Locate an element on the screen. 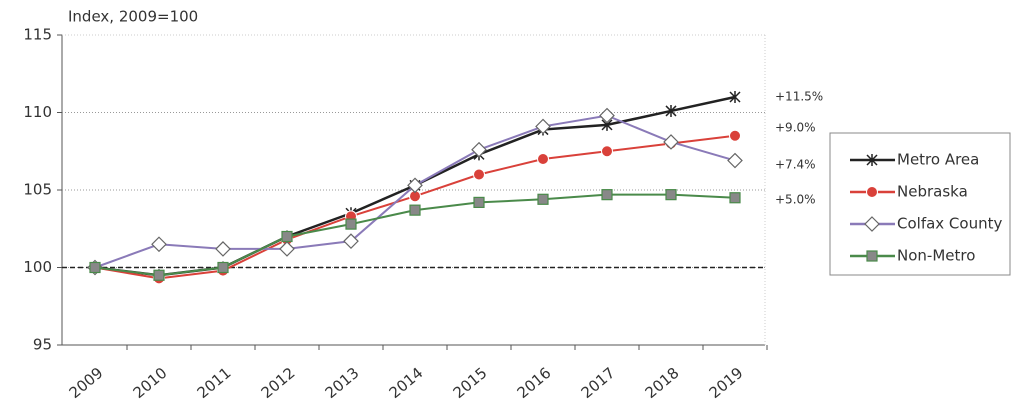 The width and height of the screenshot is (1017, 418). x-tick-label: 2017 is located at coordinates (598, 383).